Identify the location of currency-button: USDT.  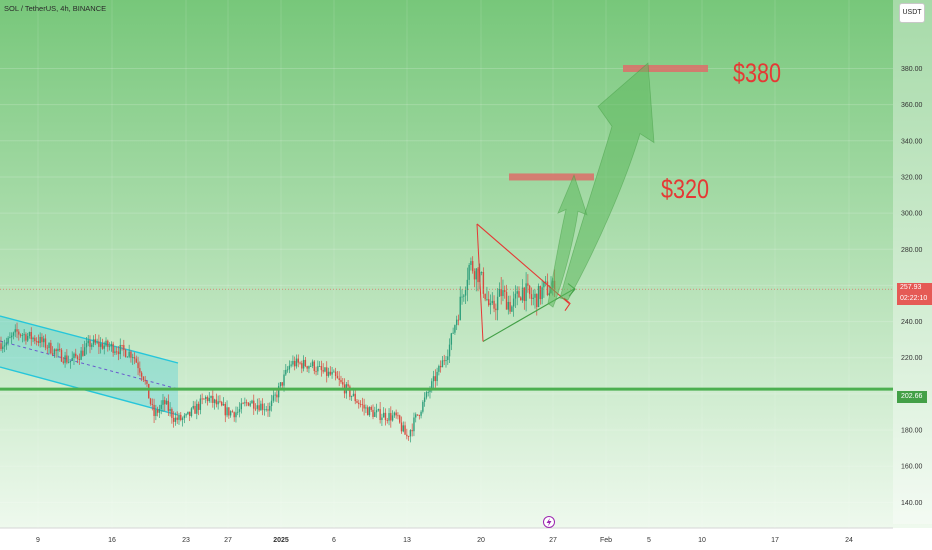
(912, 13).